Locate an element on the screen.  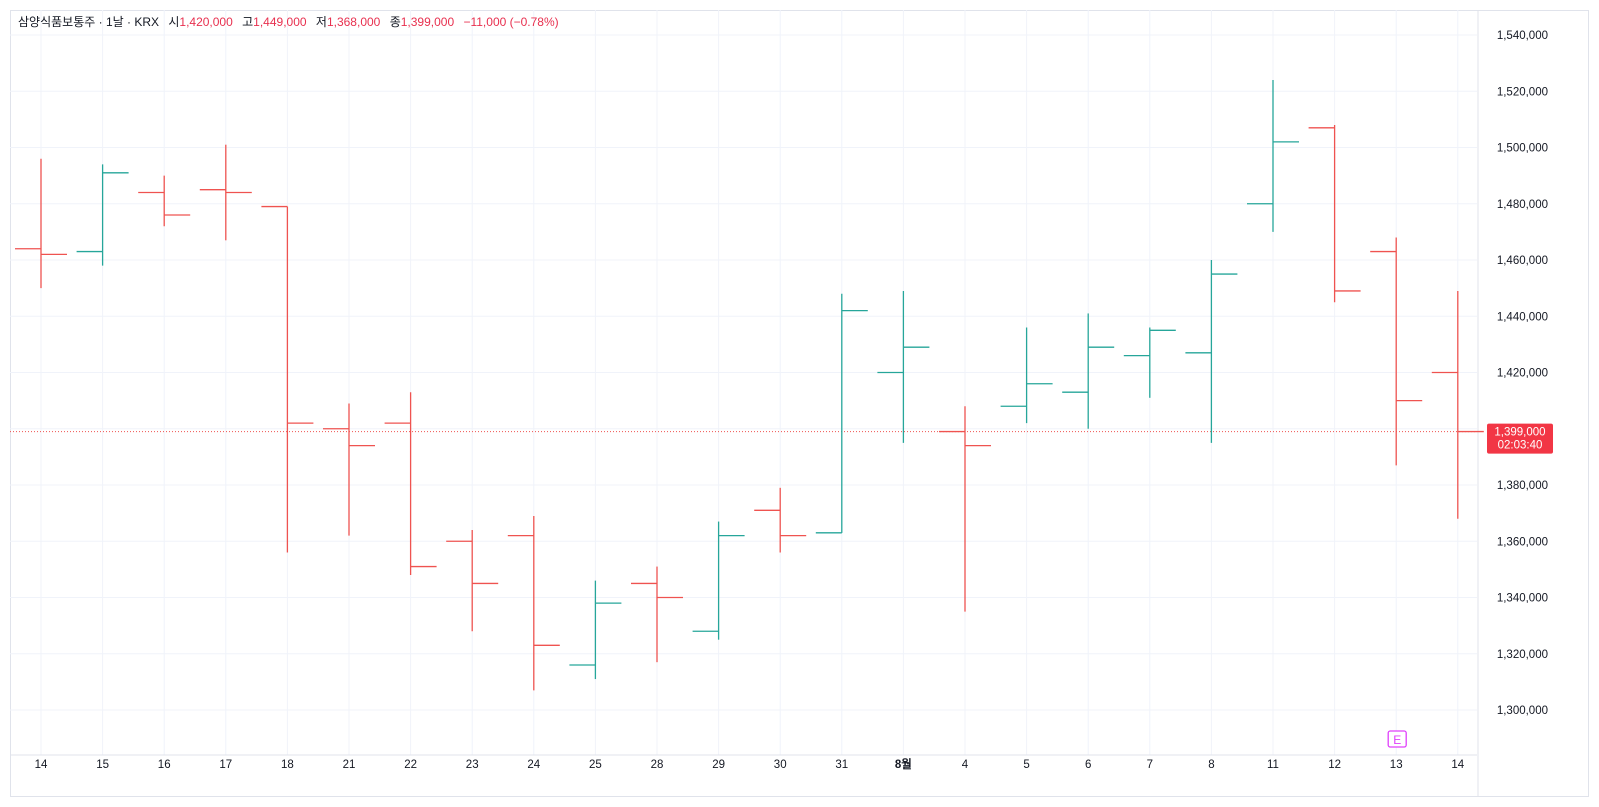
price-tag-bg is located at coordinates (1520, 438).